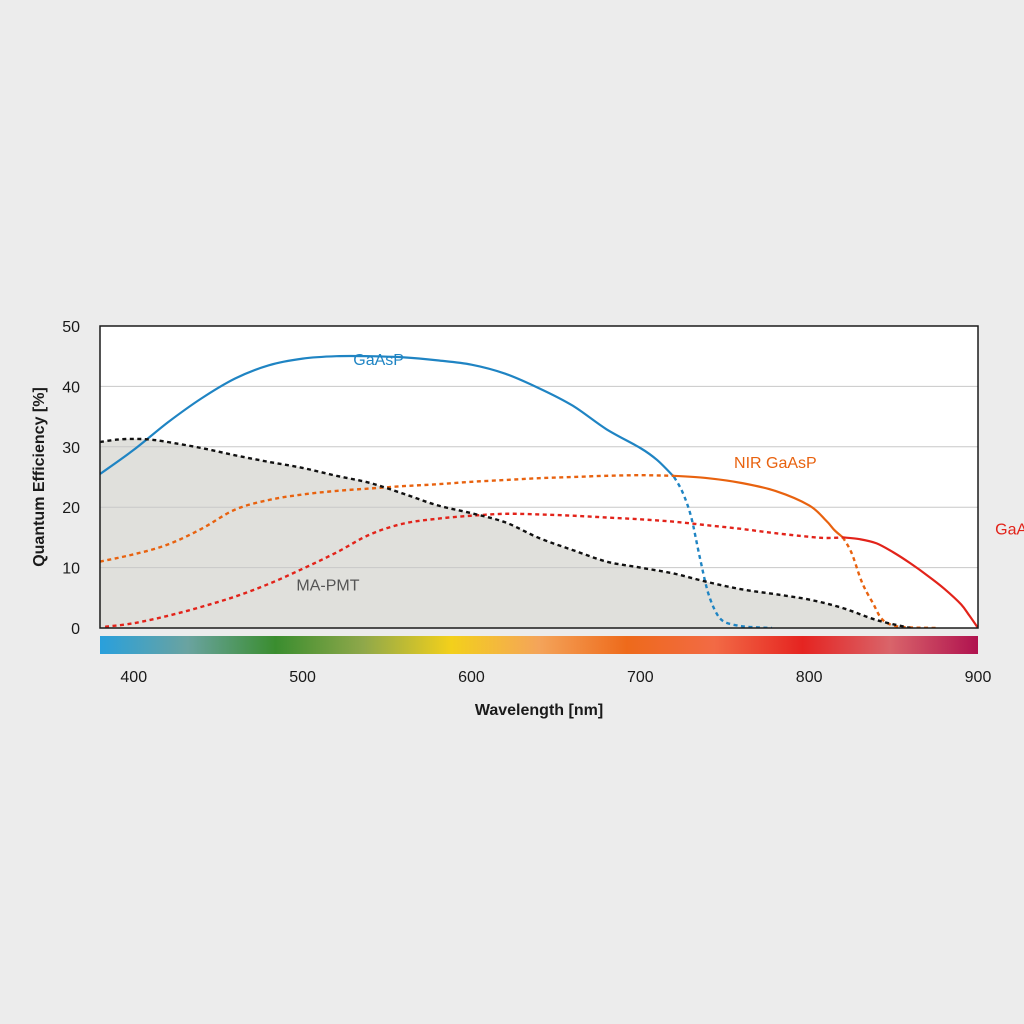 This screenshot has width=1024, height=1024. I want to click on series-line-gaas, so click(473, 570).